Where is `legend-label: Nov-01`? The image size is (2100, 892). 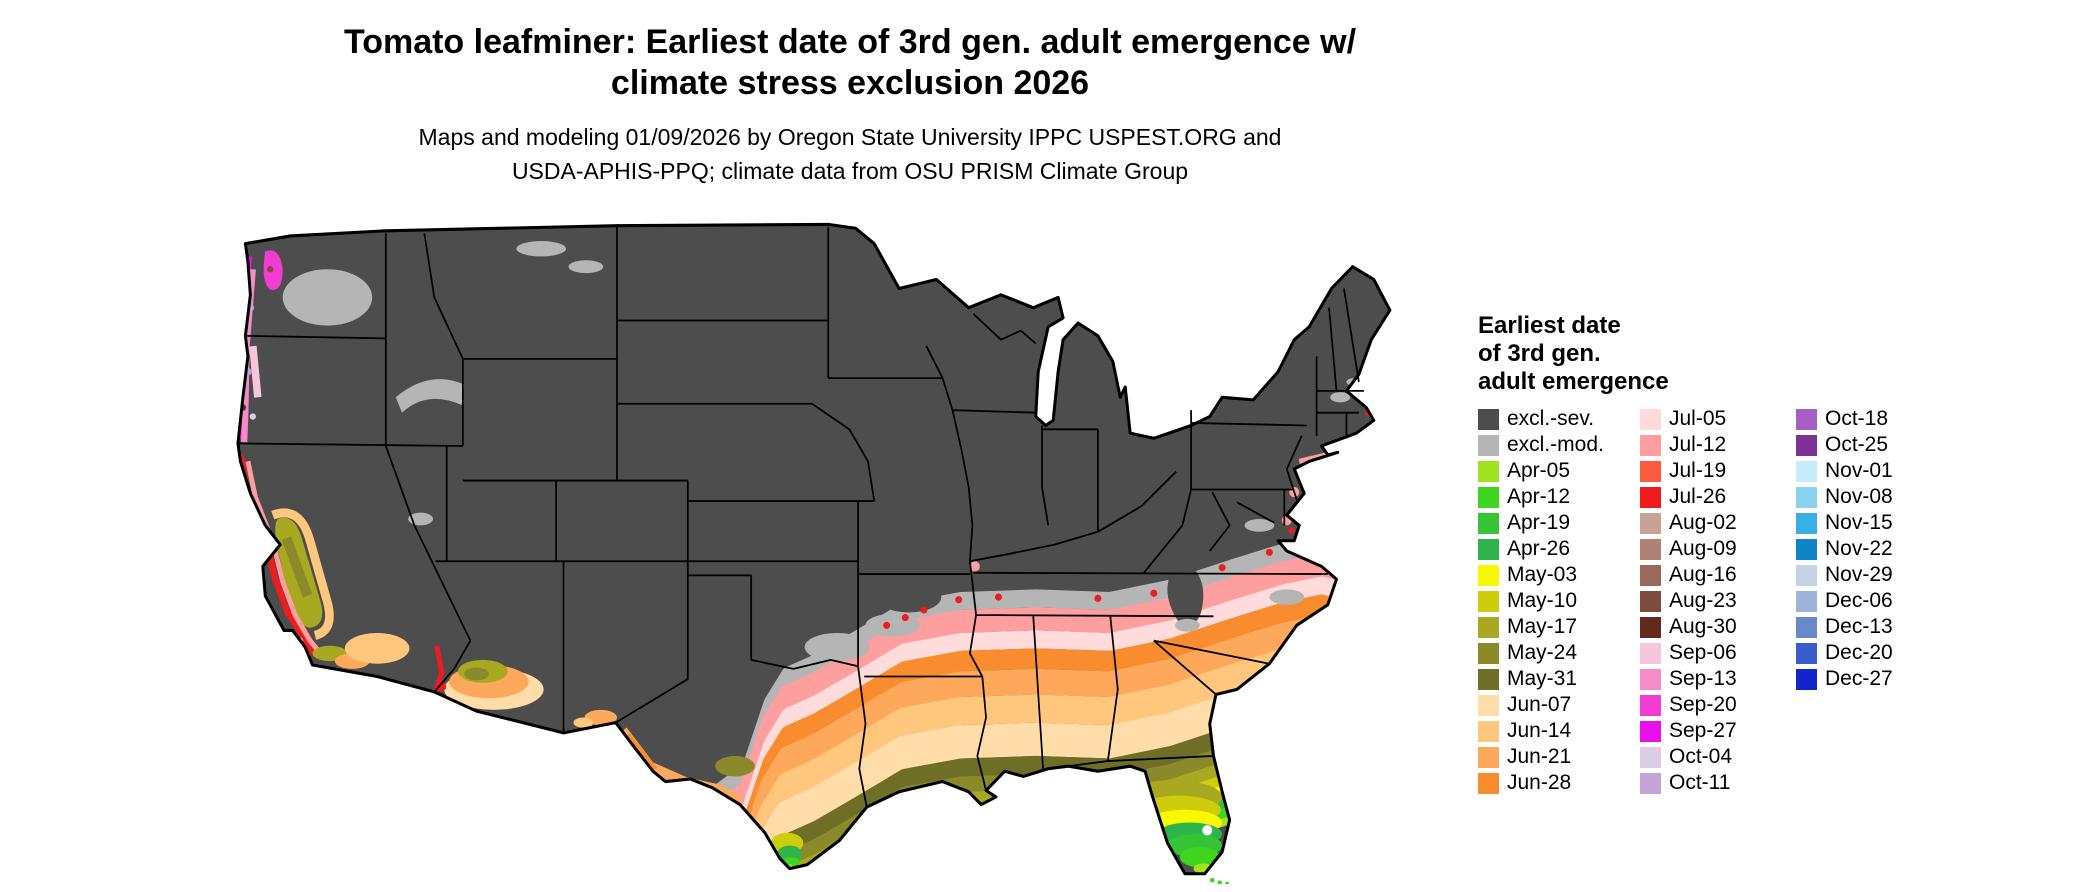
legend-label: Nov-01 is located at coordinates (1859, 470).